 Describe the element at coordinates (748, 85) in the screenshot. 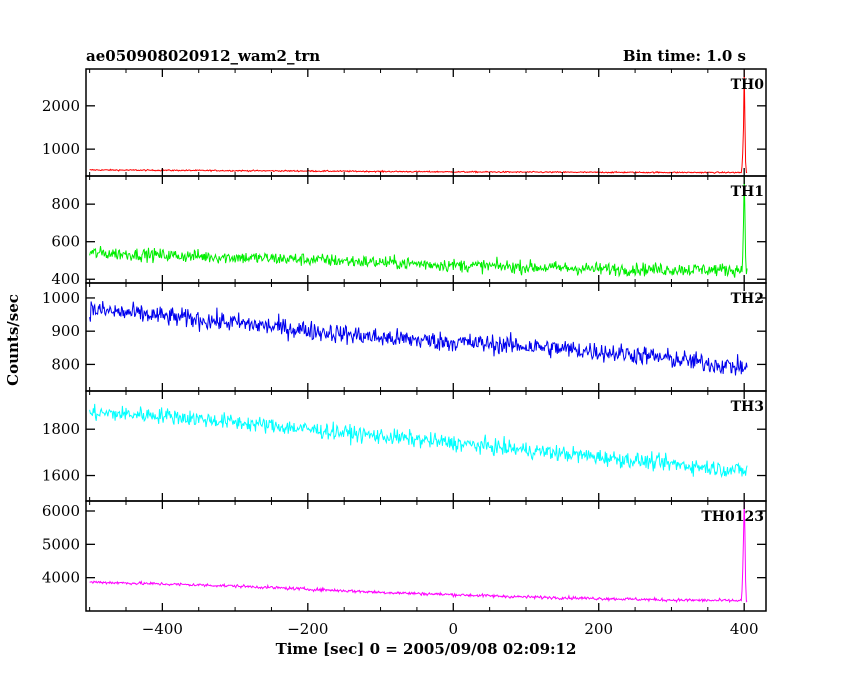

I see `panel-label-th0: TH0` at that location.